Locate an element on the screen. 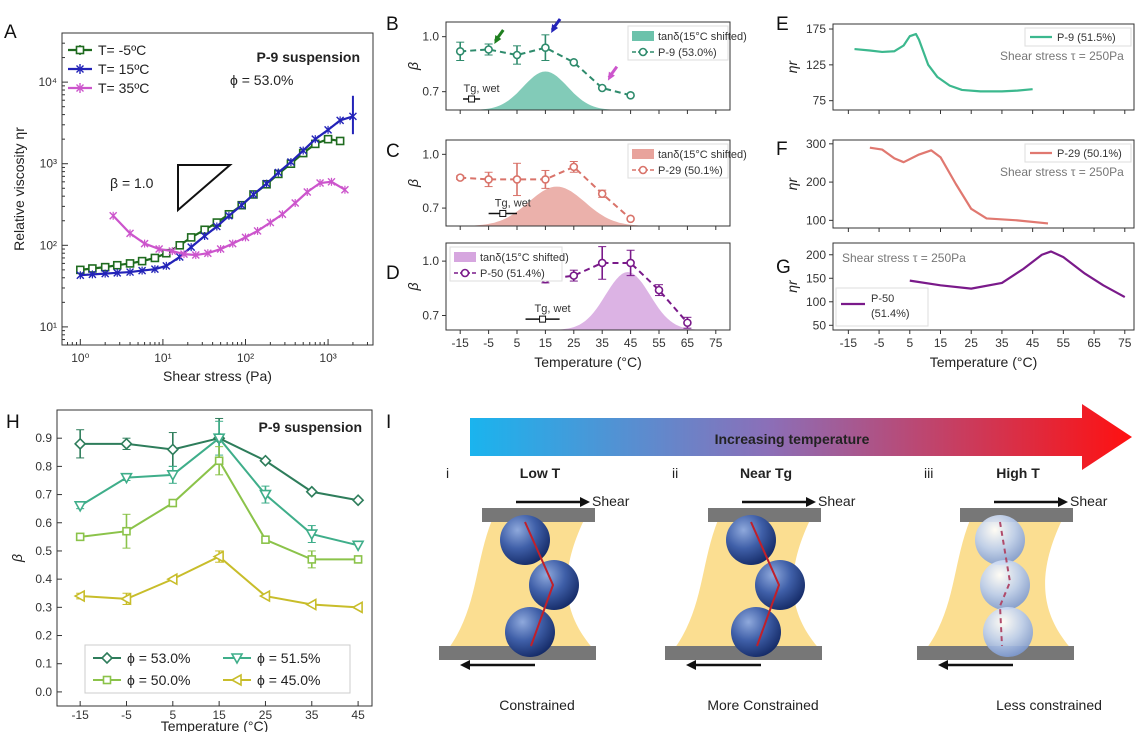 The width and height of the screenshot is (1138, 732). shear-arrowhead-top is located at coordinates (585, 502).